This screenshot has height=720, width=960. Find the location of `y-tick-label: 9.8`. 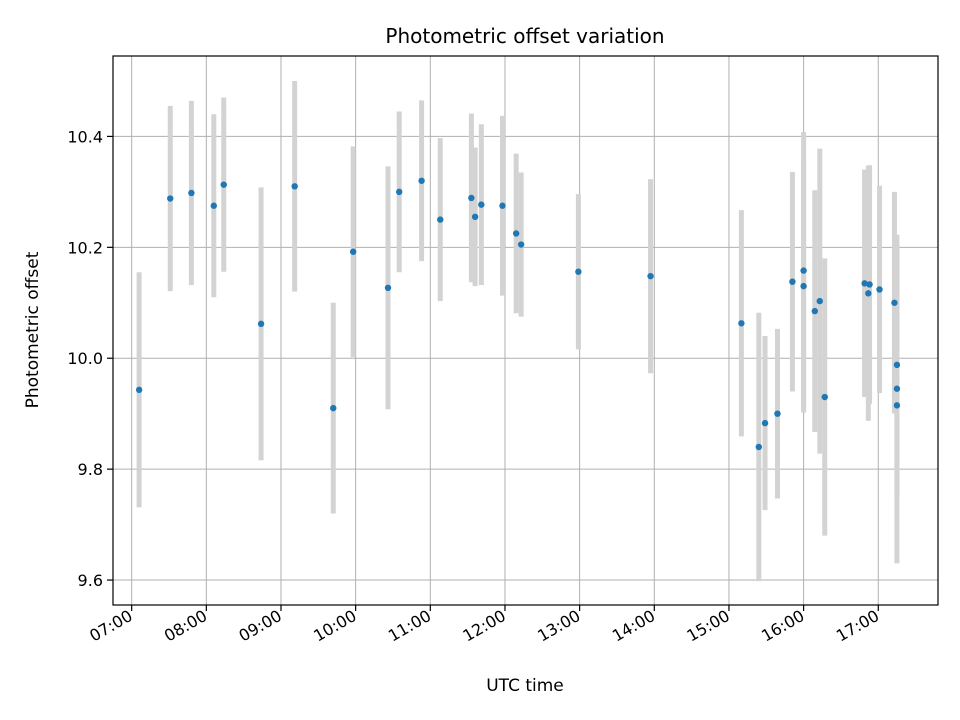

y-tick-label: 9.8 is located at coordinates (90, 469).